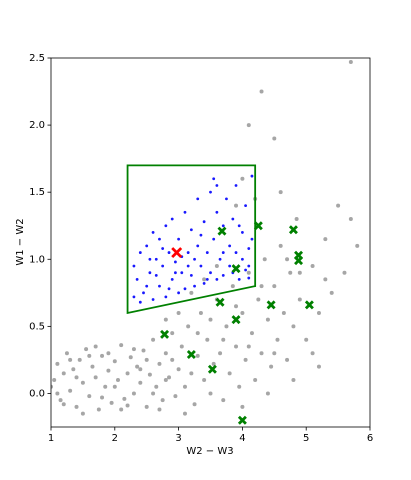  Describe the element at coordinates (37, 125) in the screenshot. I see `y-tick-label: 2.0` at that location.